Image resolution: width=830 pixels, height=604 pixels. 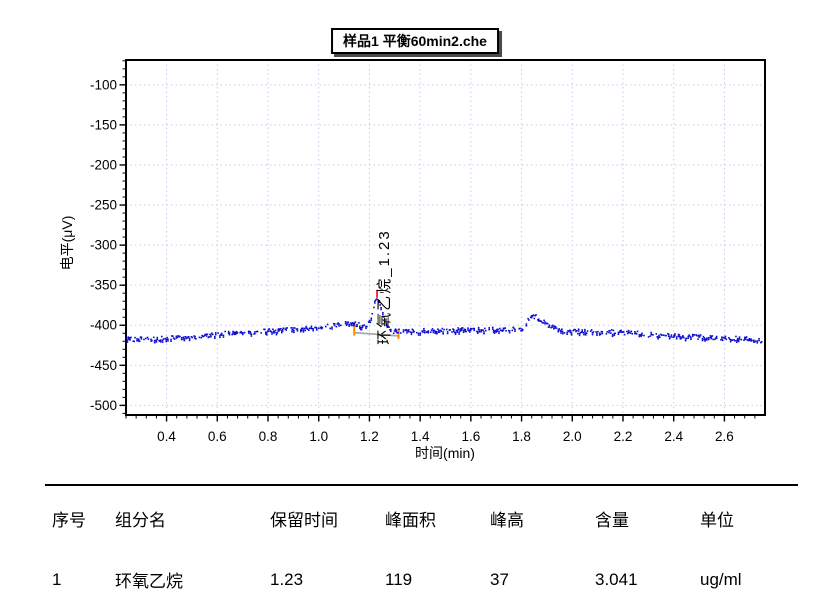 What do you see at coordinates (318, 436) in the screenshot?
I see `svg-text: 1.0` at bounding box center [318, 436].